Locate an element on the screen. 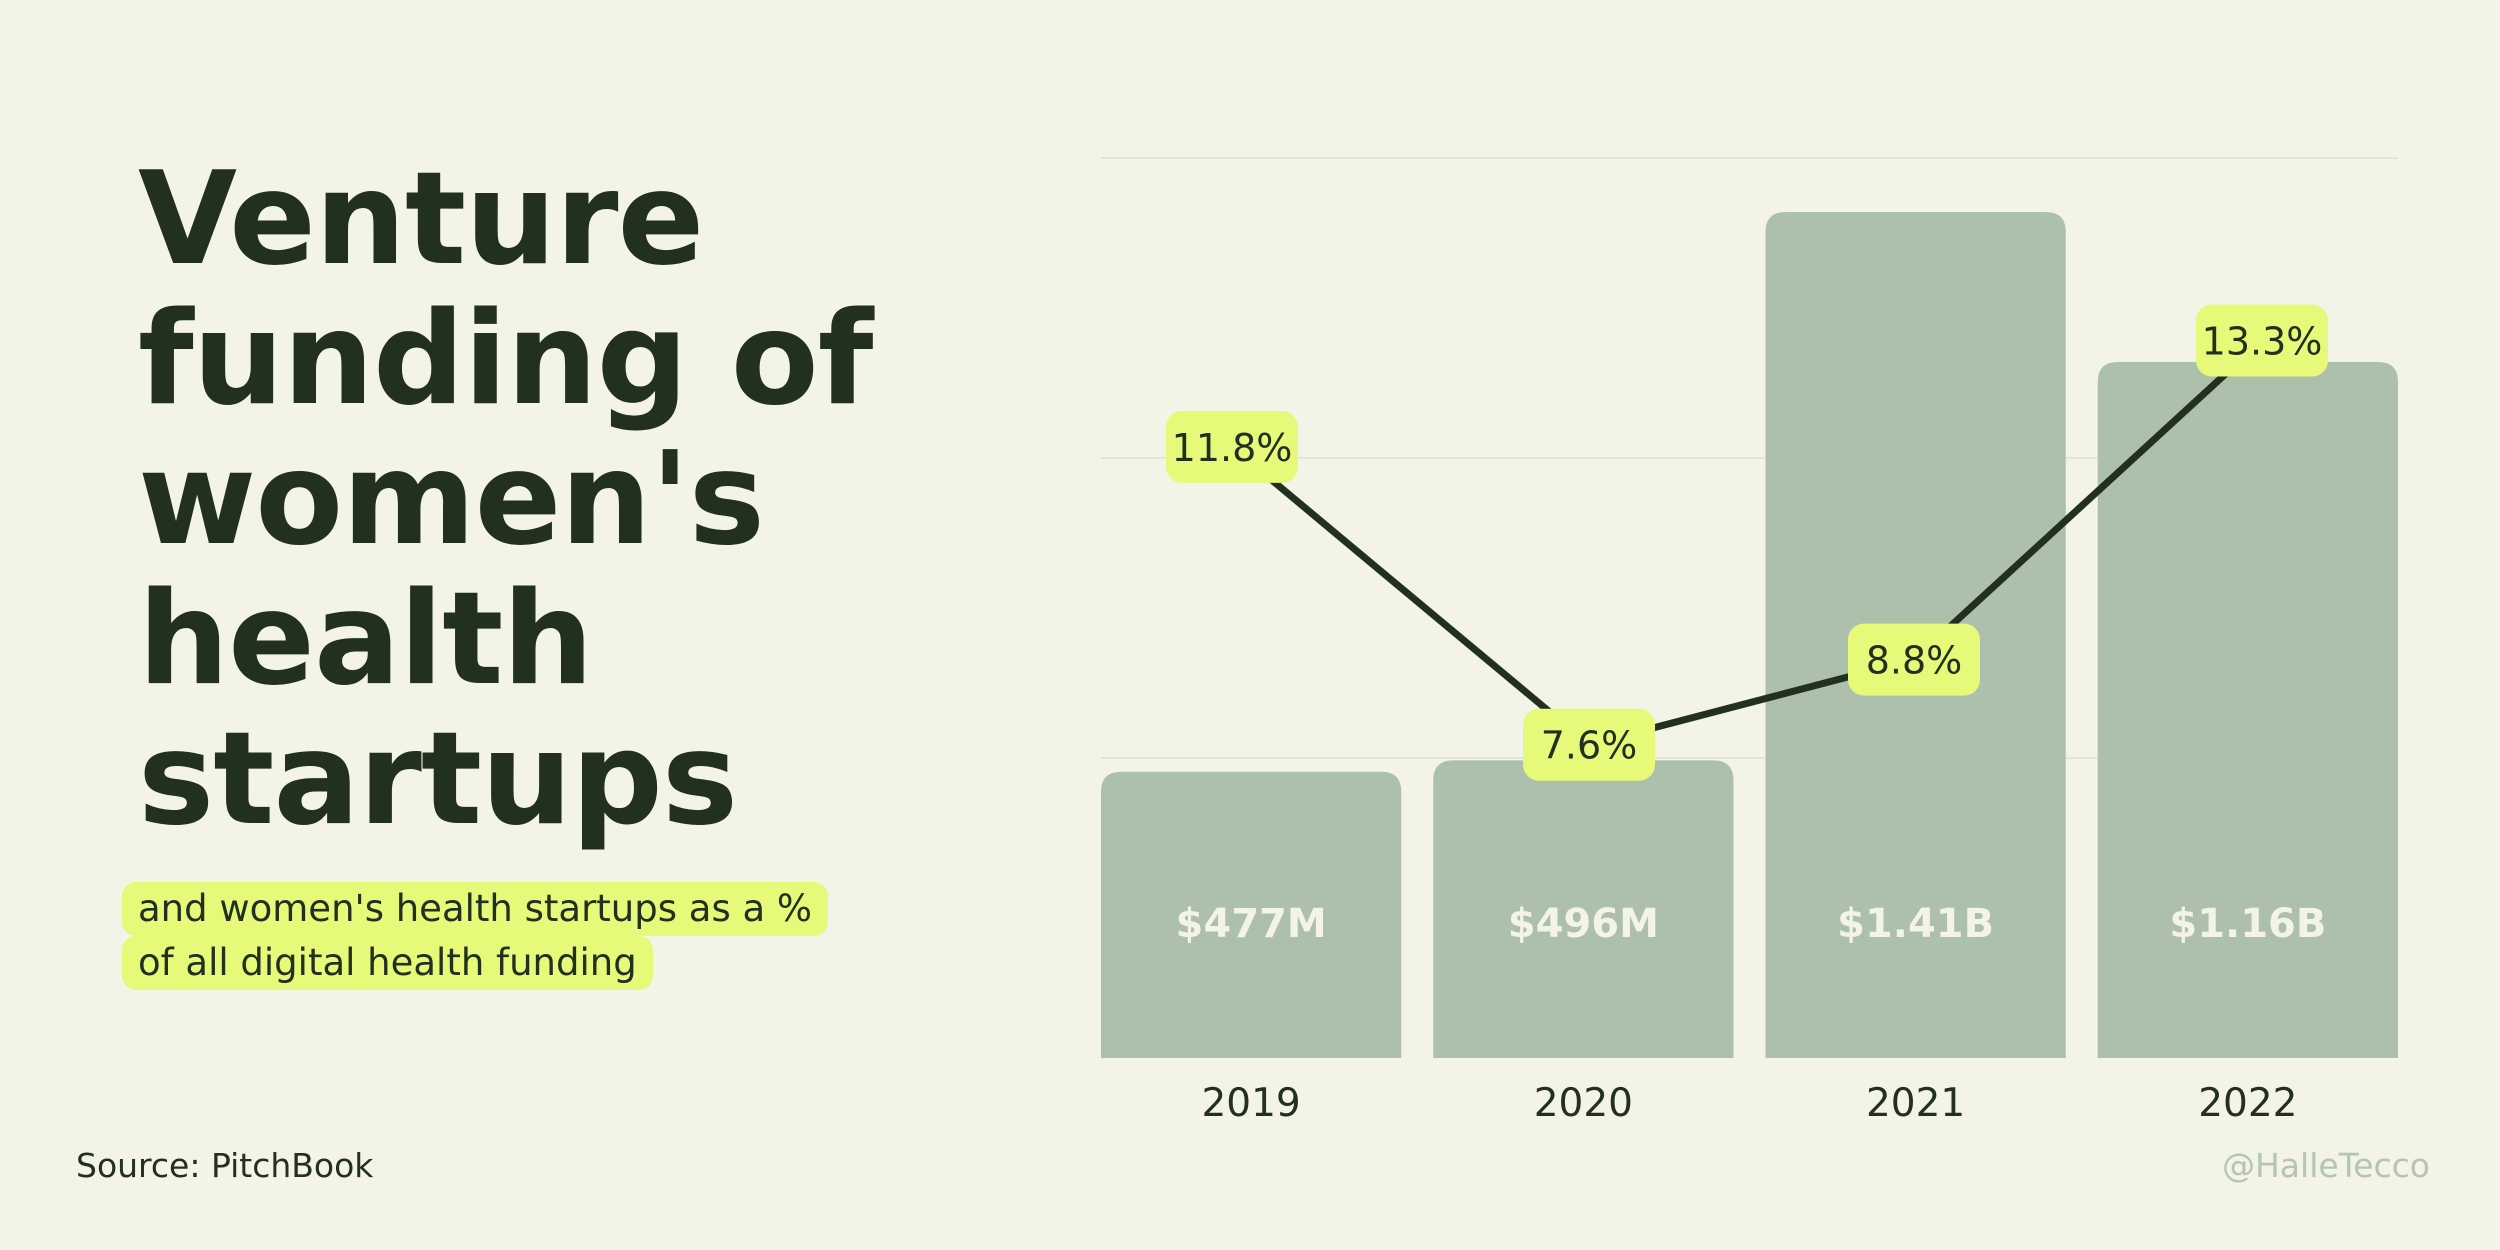 This screenshot has height=1250, width=2500. line-point-label: 11.8% is located at coordinates (1232, 448).